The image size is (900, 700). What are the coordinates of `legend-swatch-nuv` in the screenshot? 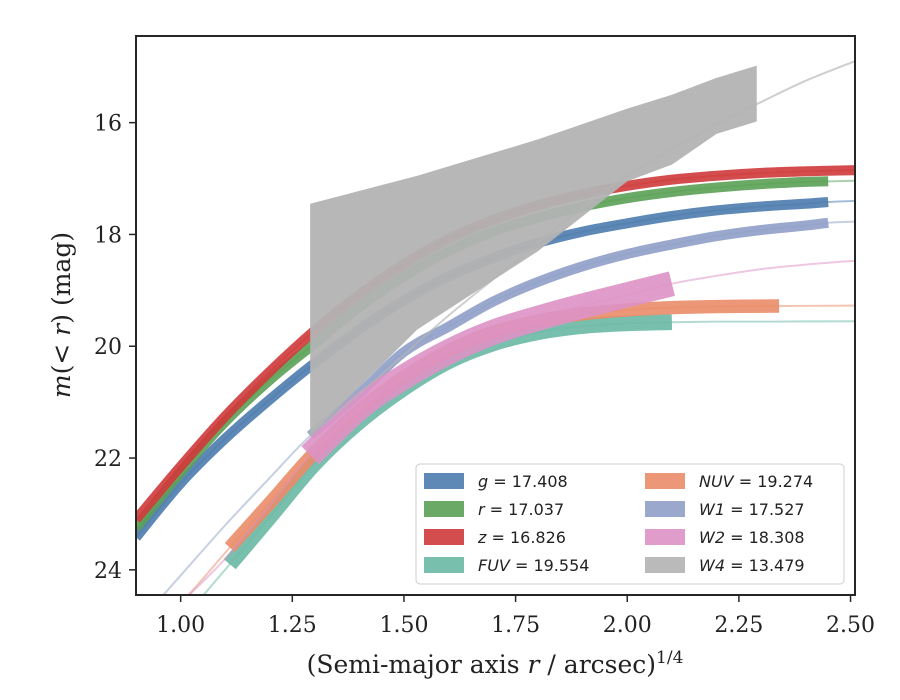 It's located at (665, 481).